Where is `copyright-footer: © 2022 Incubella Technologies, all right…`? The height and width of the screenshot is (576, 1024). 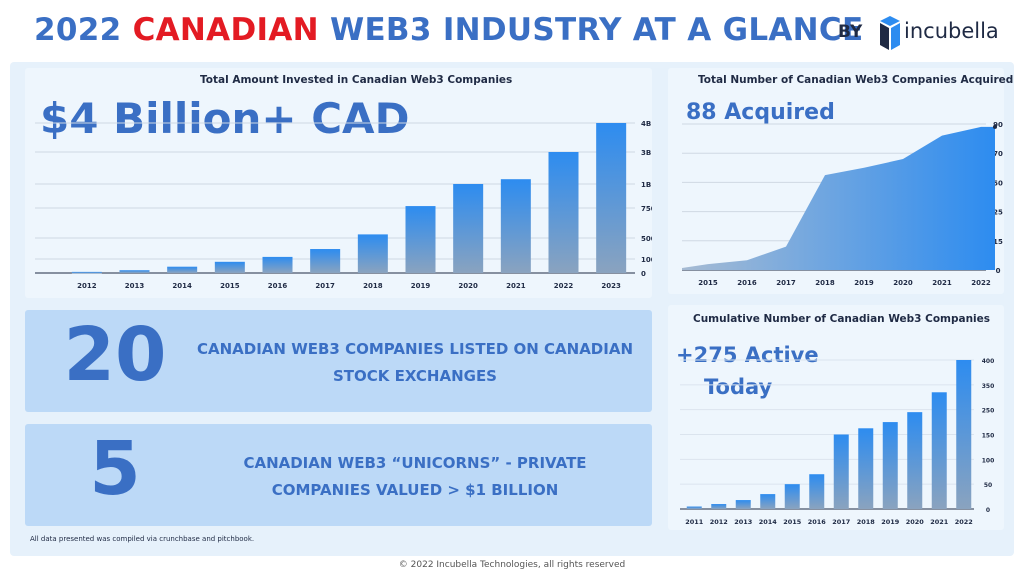 copyright-footer: © 2022 Incubella Technologies, all right… is located at coordinates (512, 565).